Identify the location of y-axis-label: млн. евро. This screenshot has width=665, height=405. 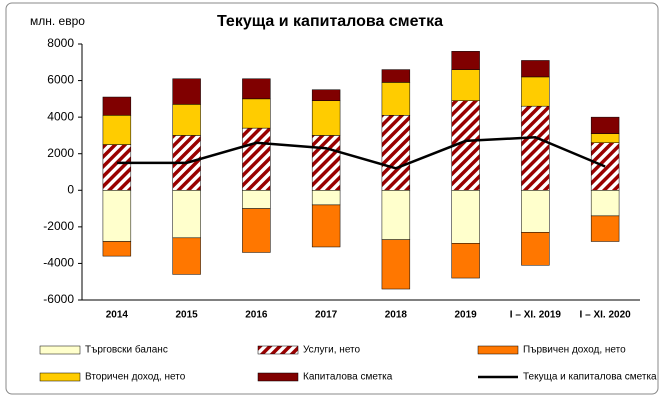
(57, 21).